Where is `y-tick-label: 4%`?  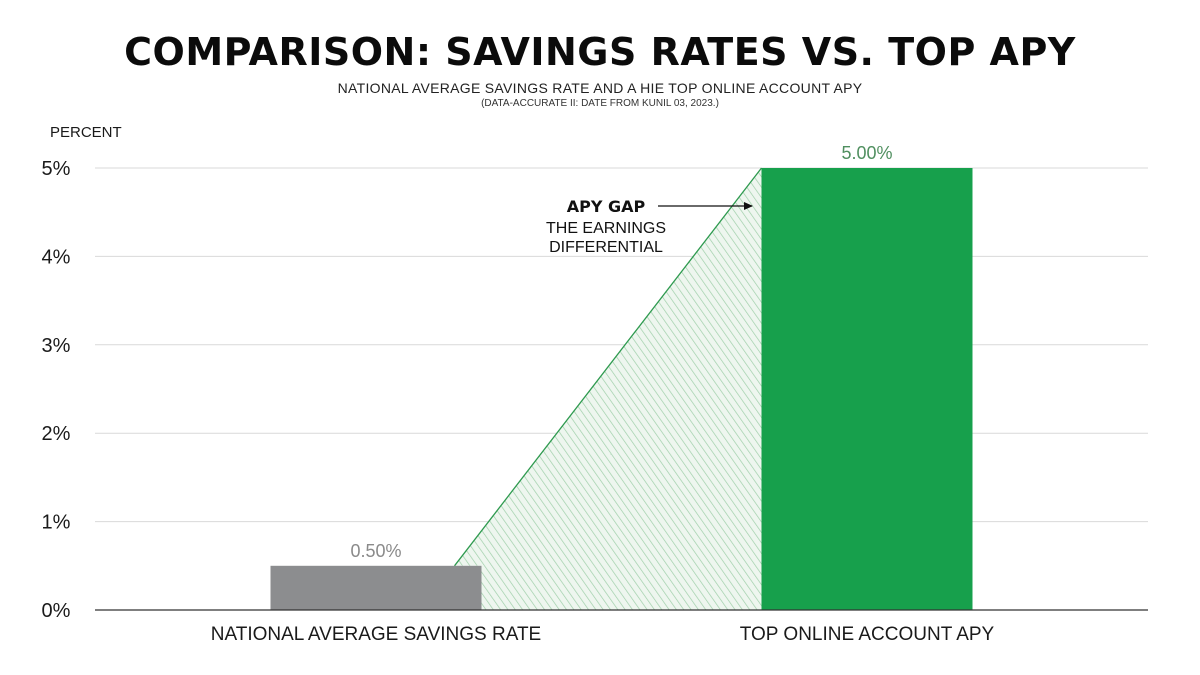
y-tick-label: 4% is located at coordinates (56, 257).